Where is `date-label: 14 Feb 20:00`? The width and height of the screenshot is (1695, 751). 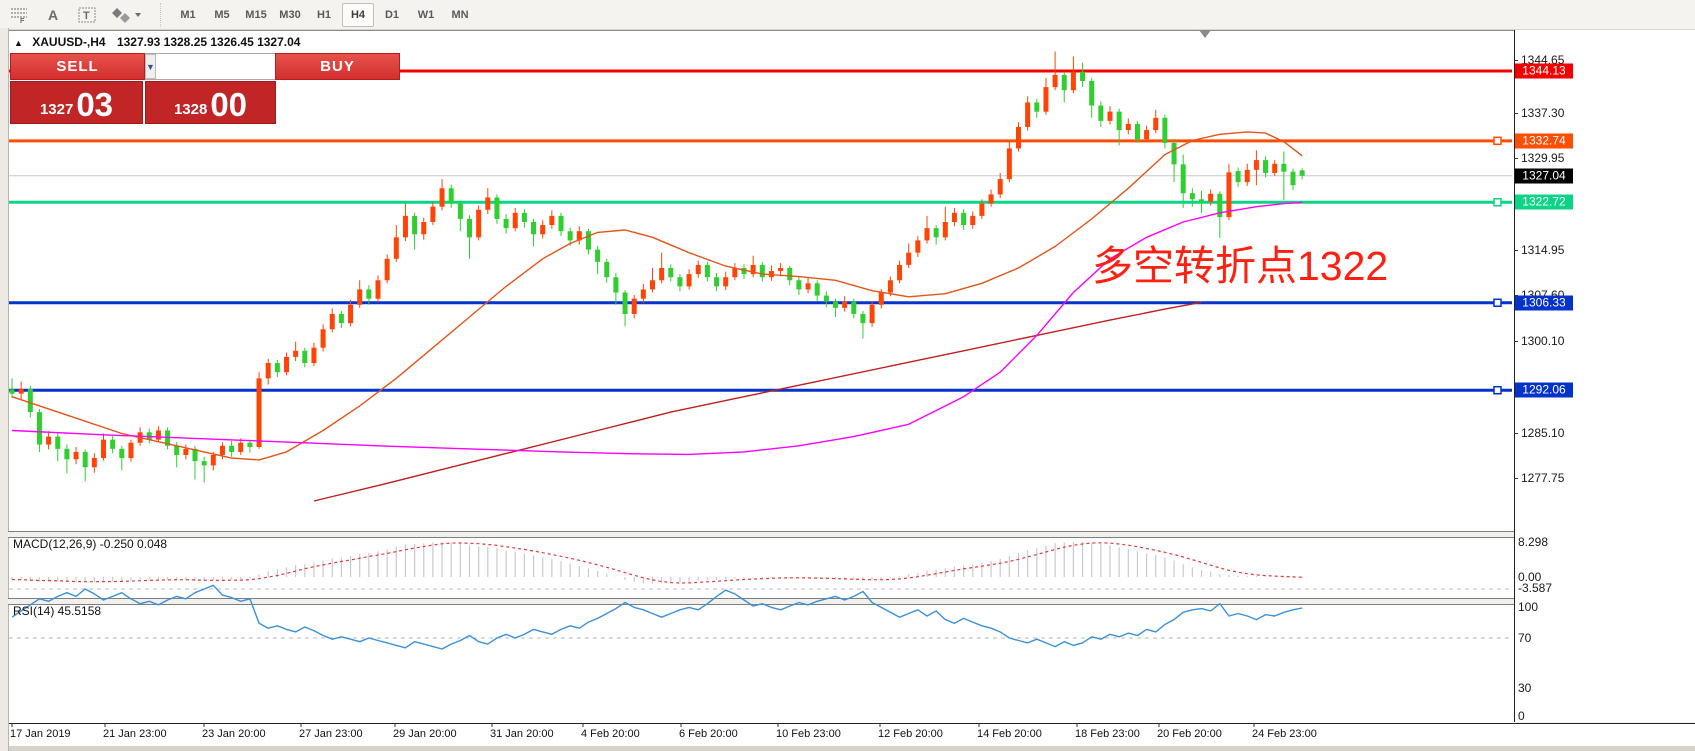 date-label: 14 Feb 20:00 is located at coordinates (1009, 734).